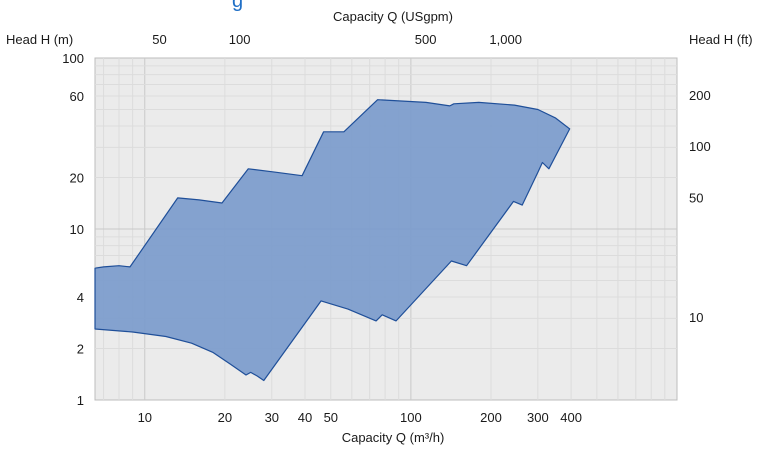  What do you see at coordinates (331, 417) in the screenshot?
I see `bottom-tick-label: 50` at bounding box center [331, 417].